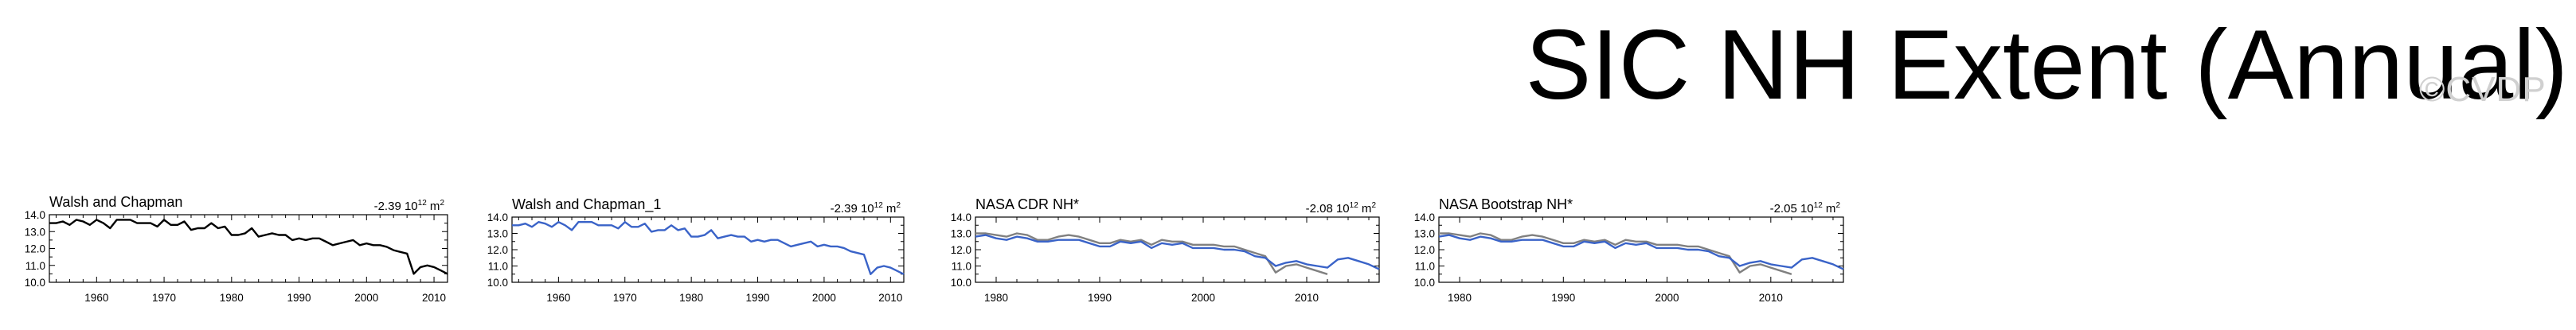 The height and width of the screenshot is (330, 2576). I want to click on panel-title: NASA Bootstrap NH*, so click(1506, 204).